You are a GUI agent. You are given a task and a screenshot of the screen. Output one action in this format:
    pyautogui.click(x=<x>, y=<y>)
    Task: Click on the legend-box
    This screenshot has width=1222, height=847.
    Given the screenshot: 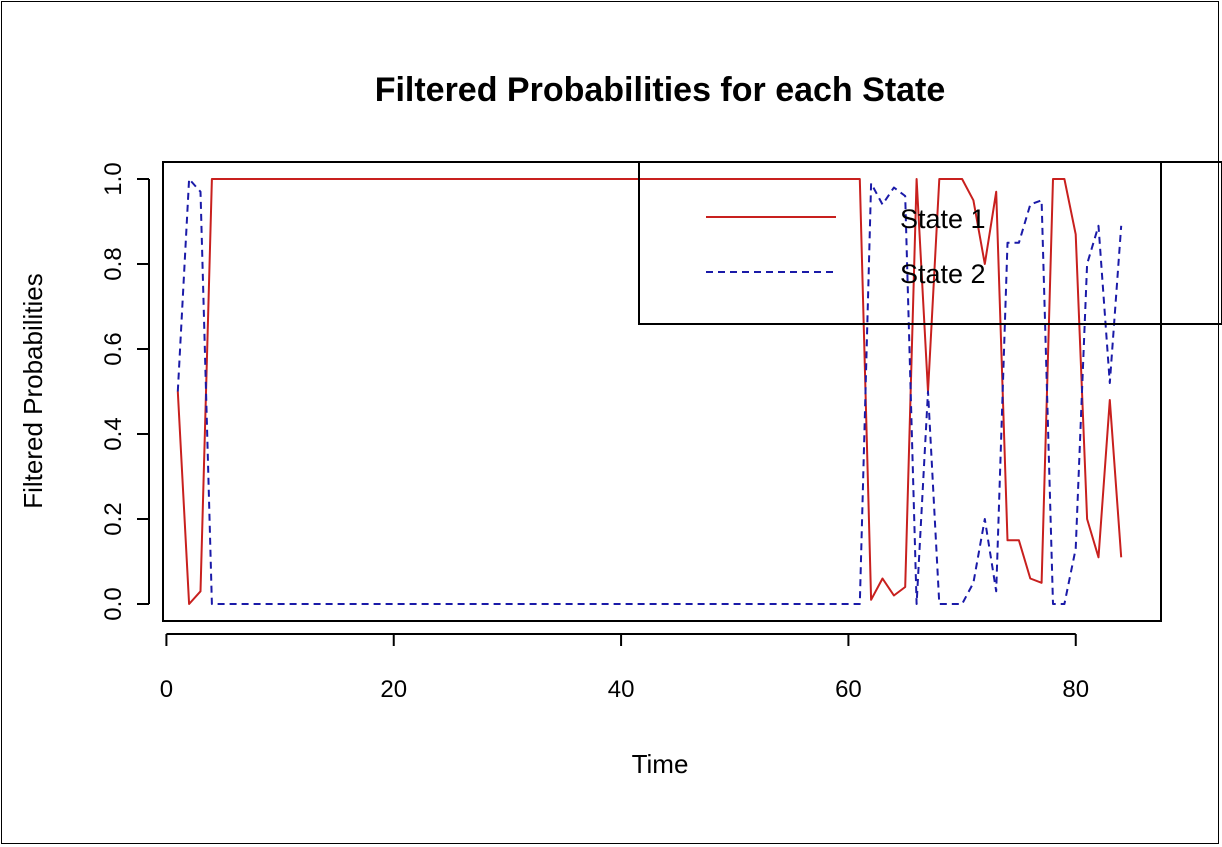 What is the action you would take?
    pyautogui.click(x=930, y=243)
    